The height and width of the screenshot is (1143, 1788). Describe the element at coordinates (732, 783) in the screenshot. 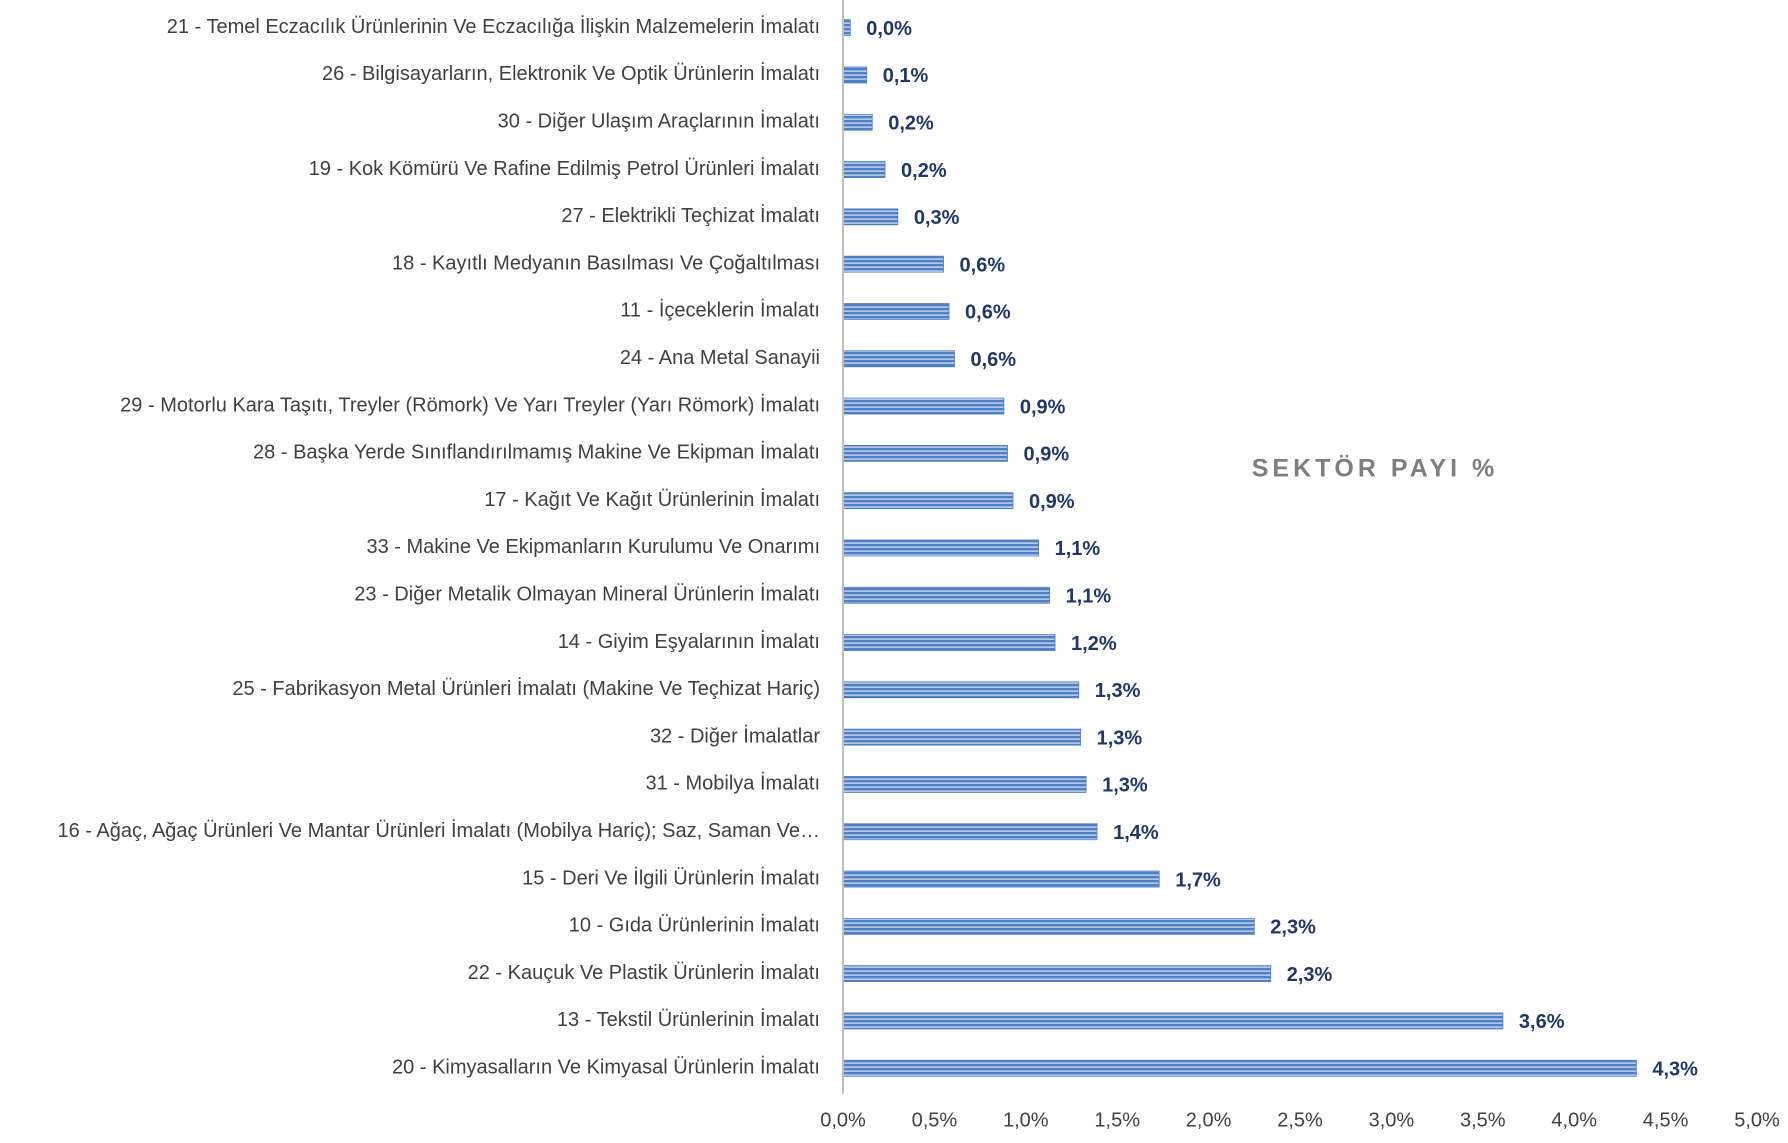

I see `y-tick-label: 31 - Mobilya İmalatı` at that location.